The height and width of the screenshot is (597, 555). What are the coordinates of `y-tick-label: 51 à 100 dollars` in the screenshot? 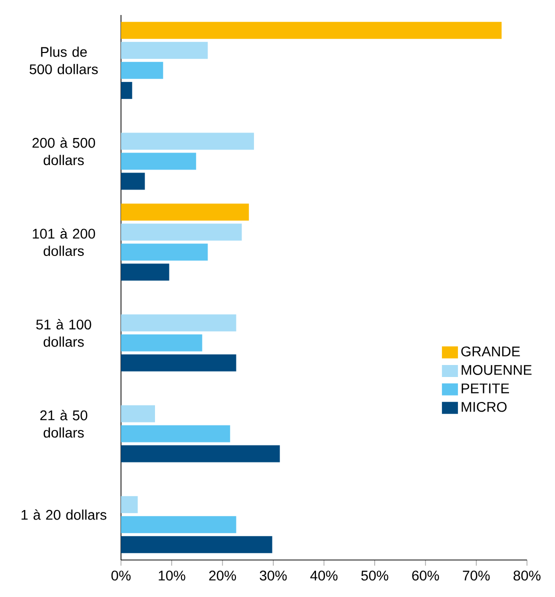 It's located at (64, 333).